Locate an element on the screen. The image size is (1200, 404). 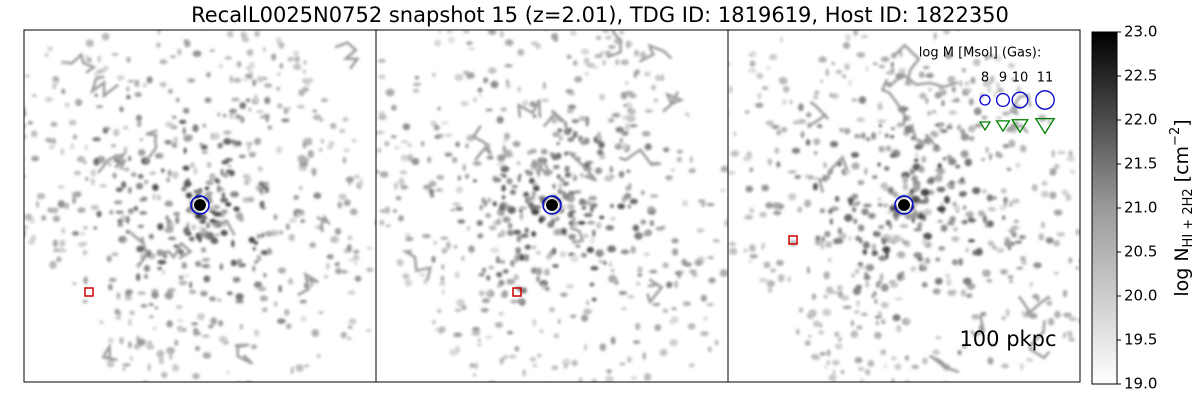
legend-host-symbol is located at coordinates (1045, 100).